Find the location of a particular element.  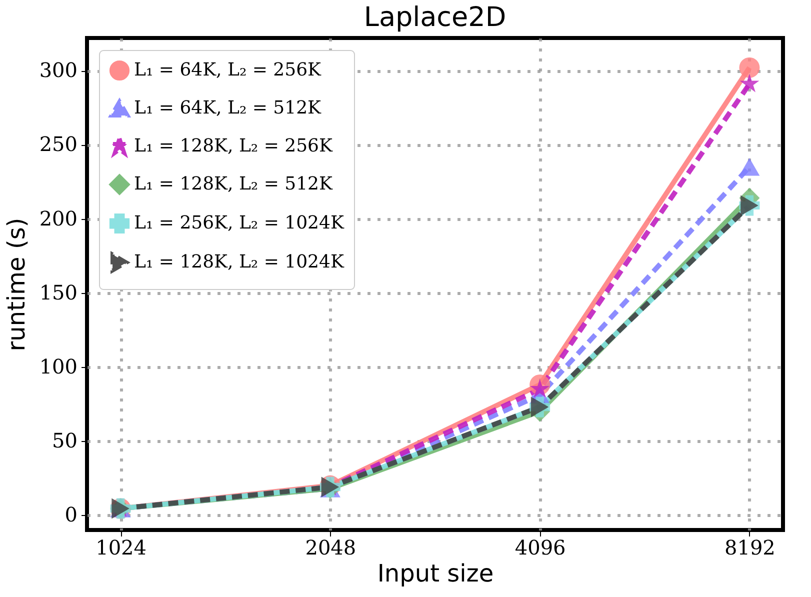

legend-label: L₁ = 64K, L₂ = 512K is located at coordinates (228, 108).